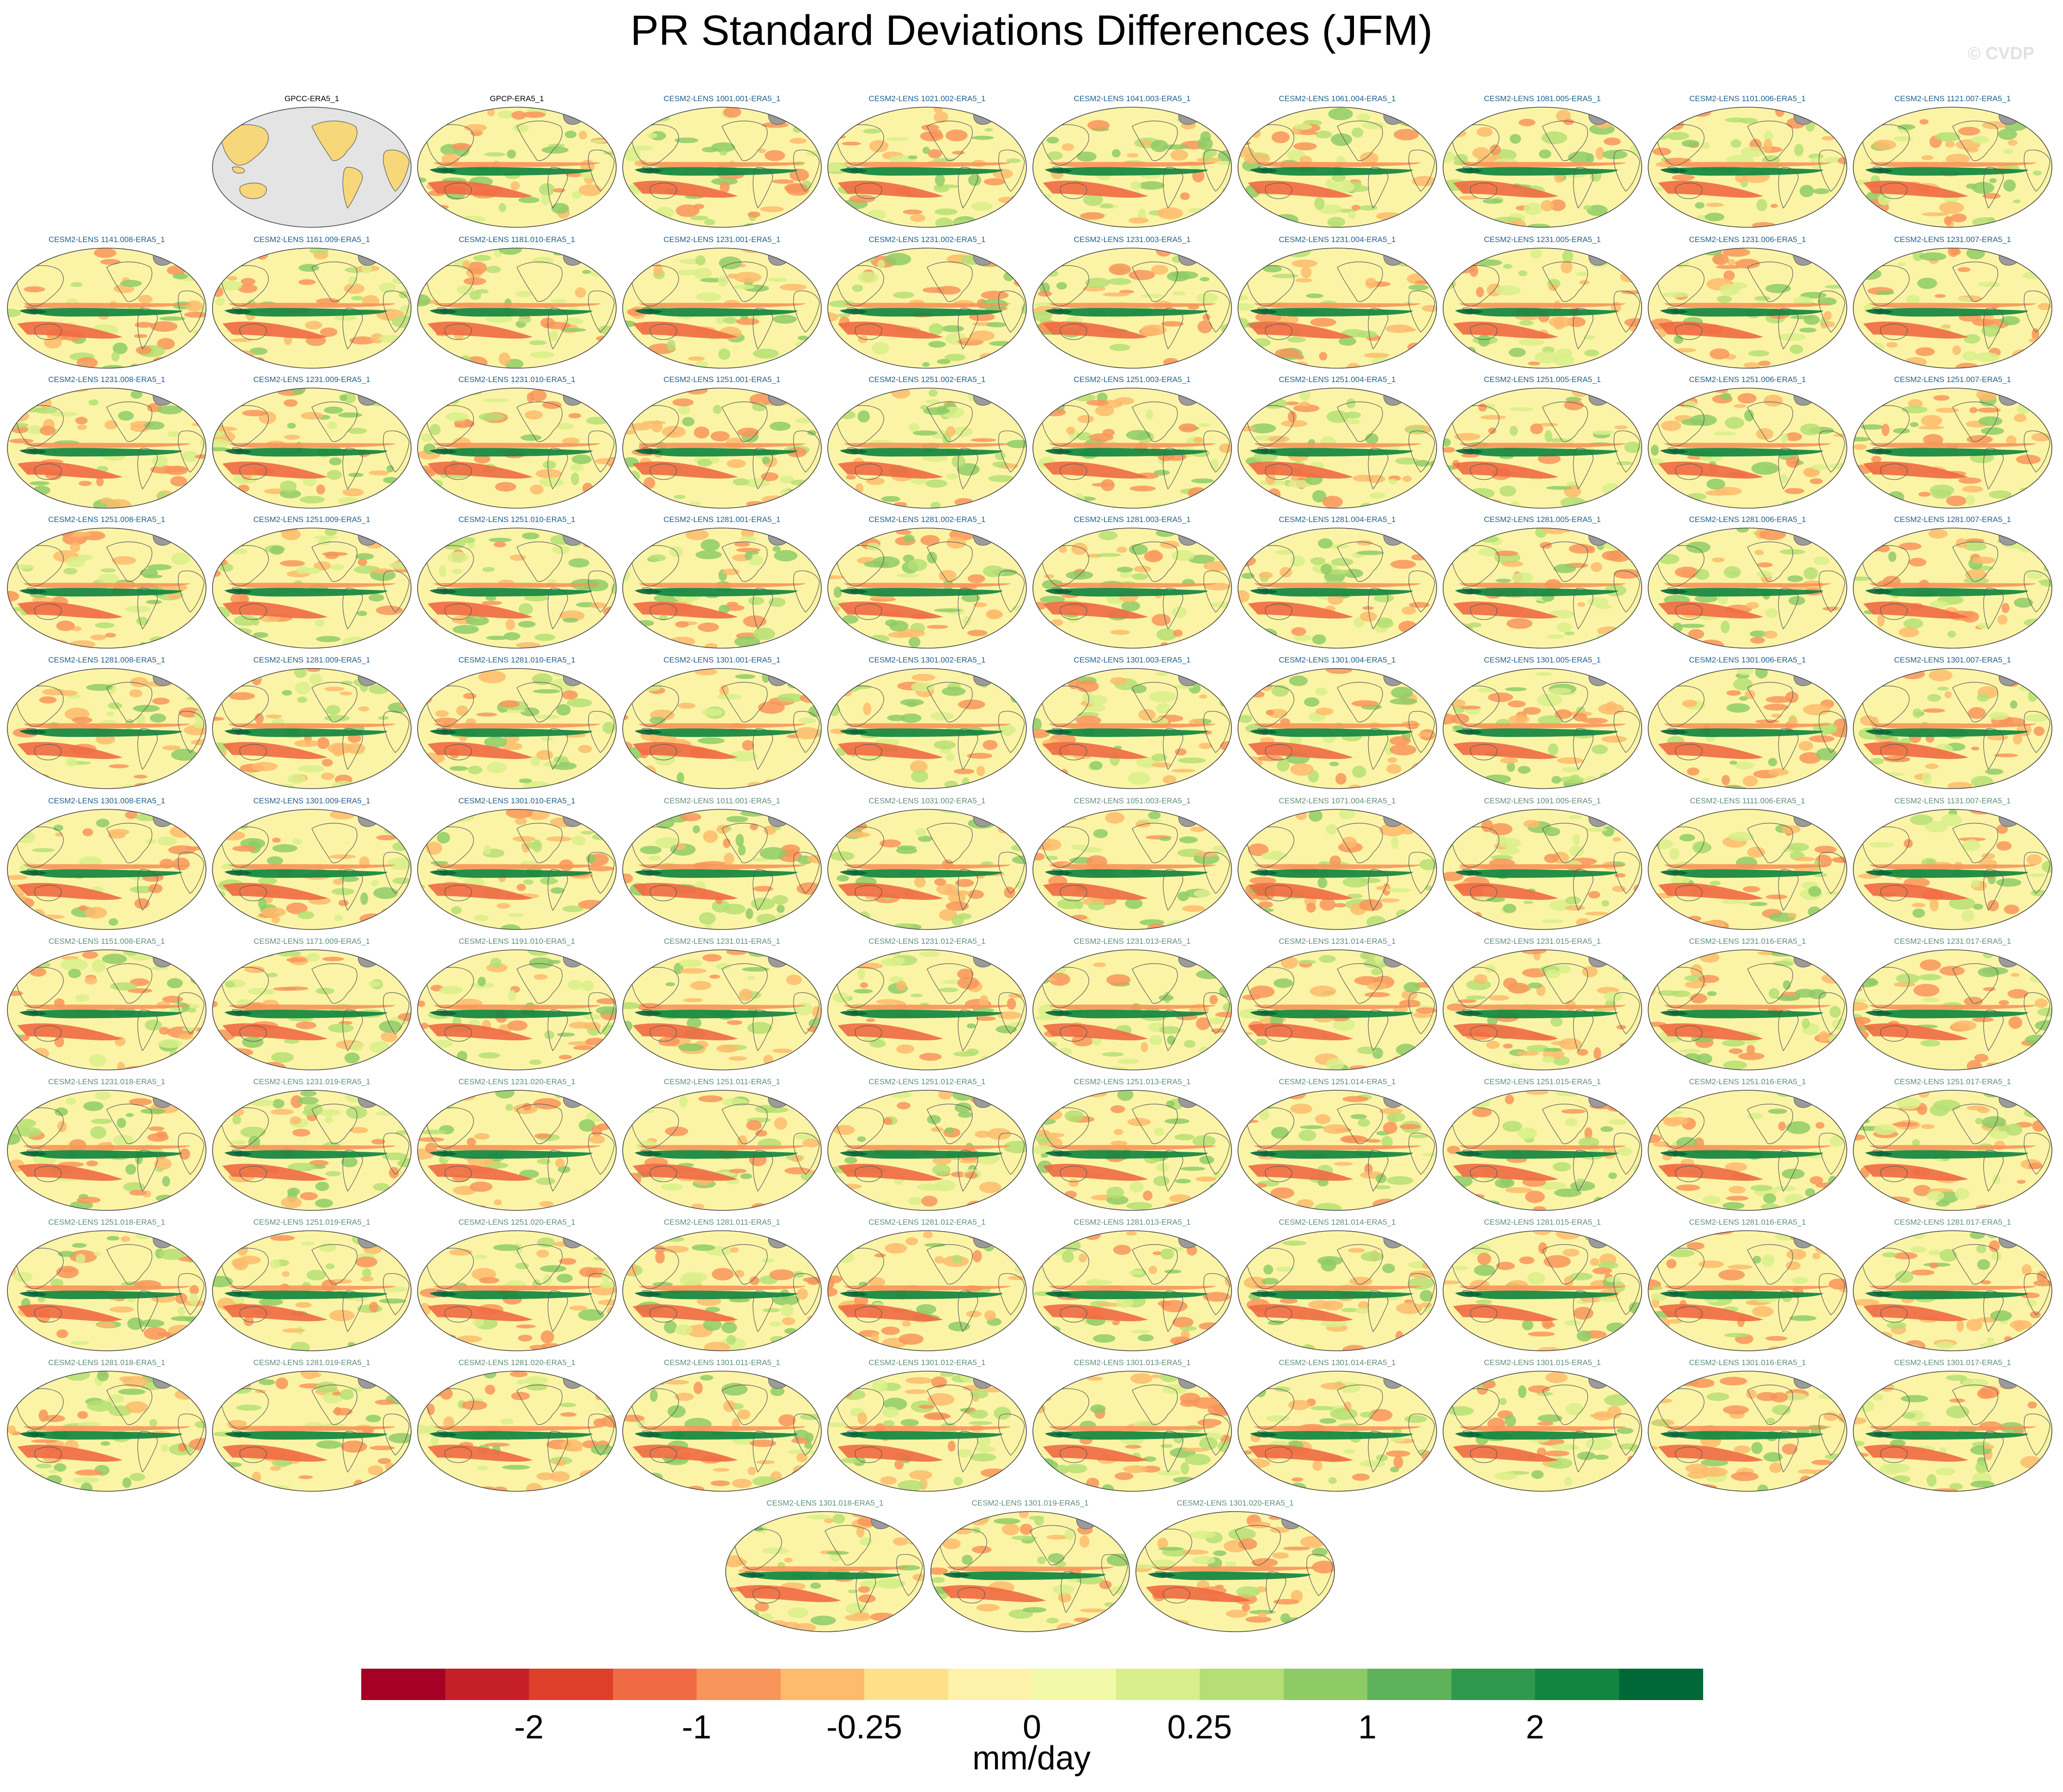 This screenshot has width=2063, height=1792. What do you see at coordinates (722, 863) in the screenshot?
I see `map-panel: CESM2-LENS 1011.001-ERA5_1` at bounding box center [722, 863].